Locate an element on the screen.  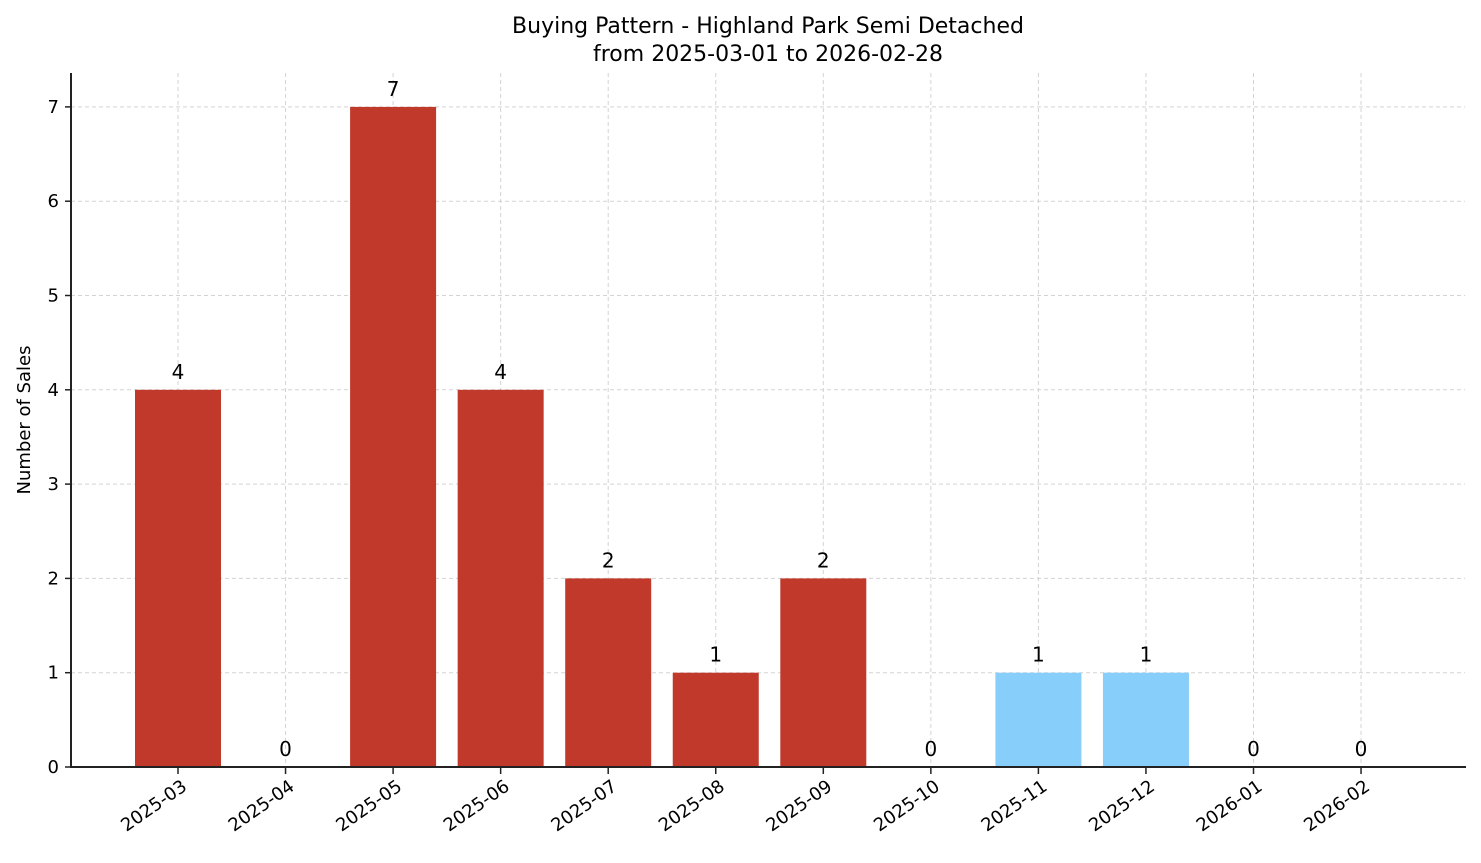
x-tick-label: 2025-03 is located at coordinates (154, 806).